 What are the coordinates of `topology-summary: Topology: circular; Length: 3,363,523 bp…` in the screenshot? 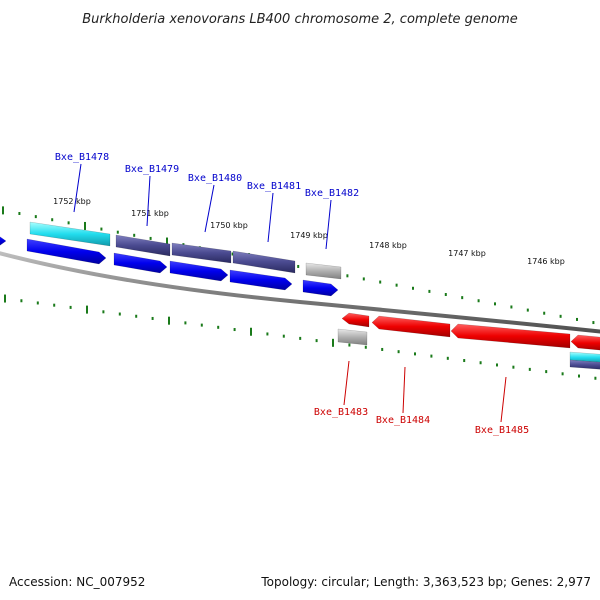 It's located at (425, 582).